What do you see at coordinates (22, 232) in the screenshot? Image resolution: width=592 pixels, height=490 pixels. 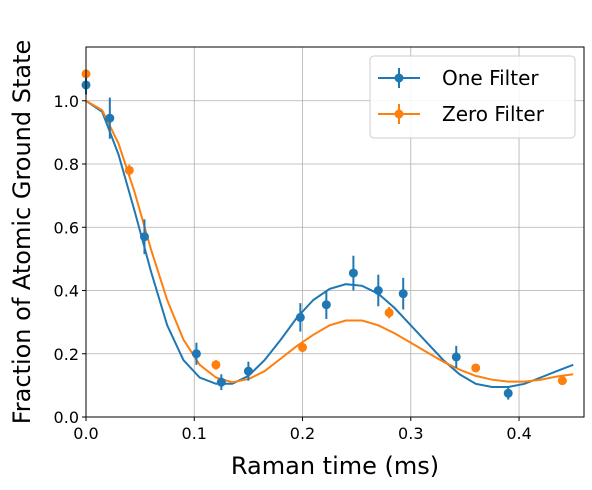 I see `y-axis-label: Fraction of Atomic Ground State` at bounding box center [22, 232].